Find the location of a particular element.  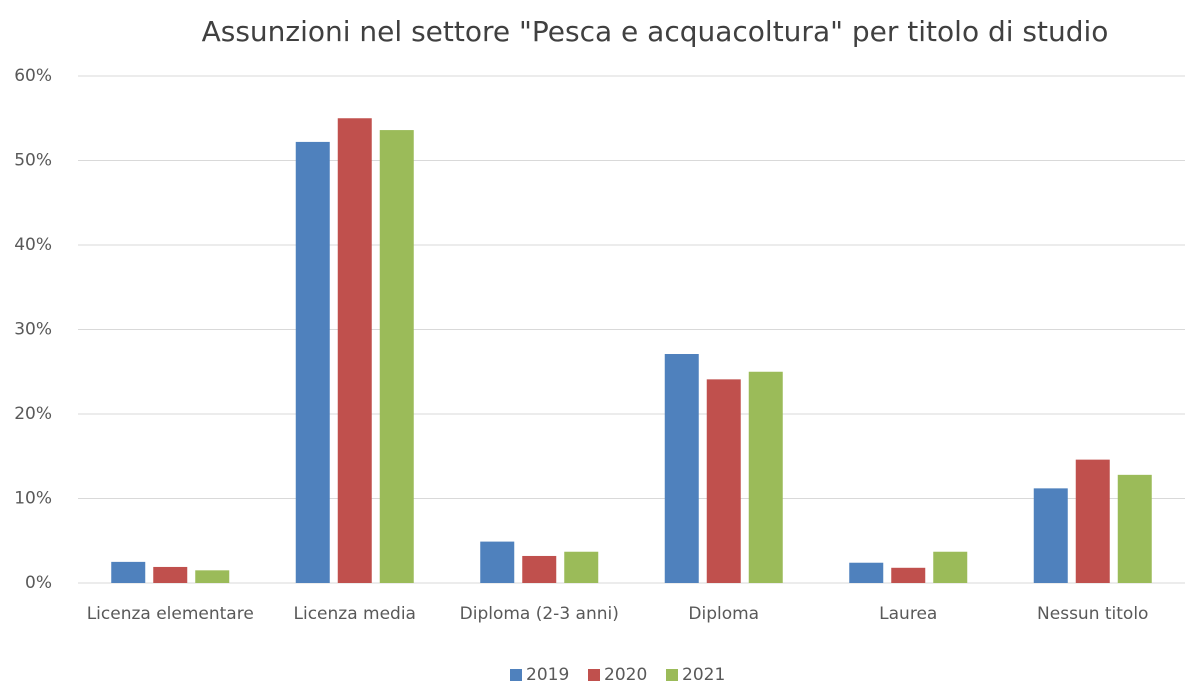

y-tick-label: 0% is located at coordinates (38, 583).